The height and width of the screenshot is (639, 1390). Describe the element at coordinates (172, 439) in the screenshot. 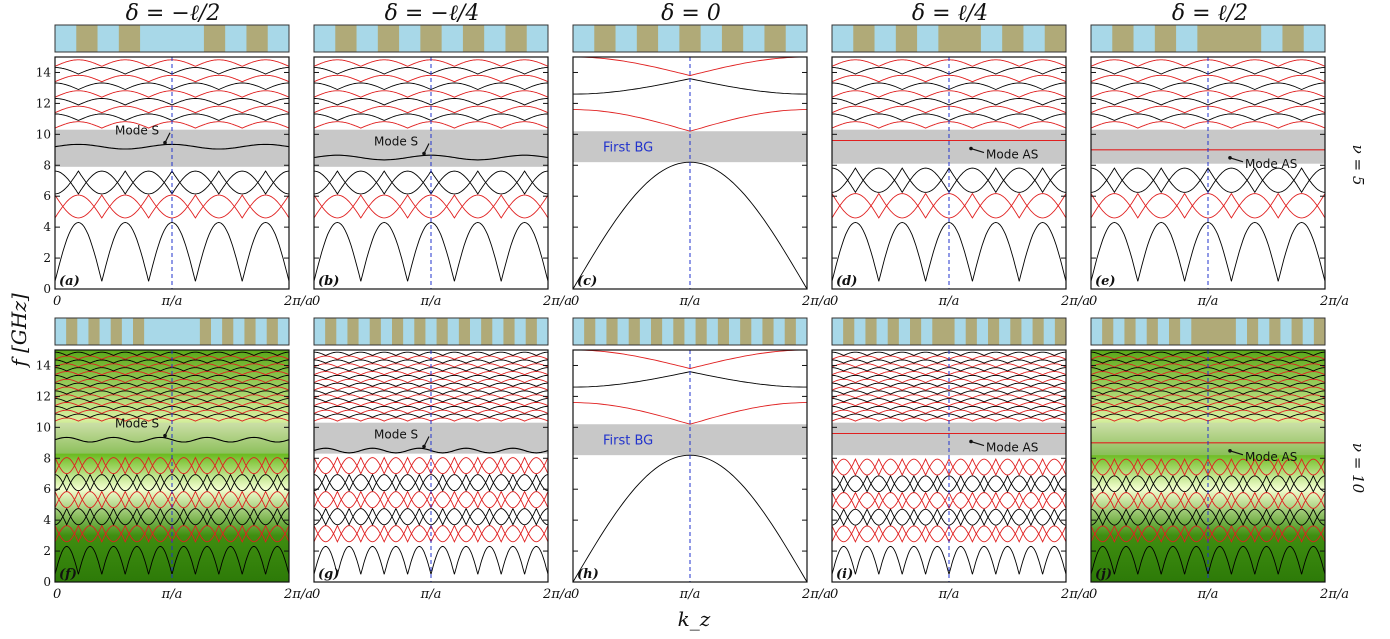

I see `defect-mode-line` at that location.